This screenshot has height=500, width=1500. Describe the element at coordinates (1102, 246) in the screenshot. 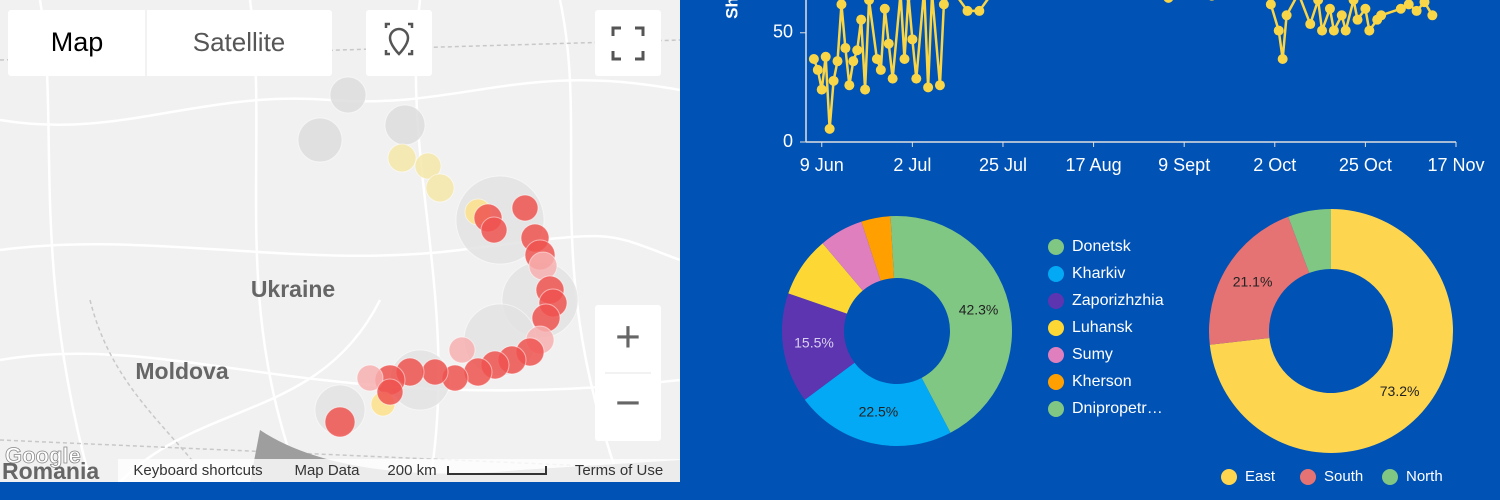

I see `legend-label: Donetsk` at that location.